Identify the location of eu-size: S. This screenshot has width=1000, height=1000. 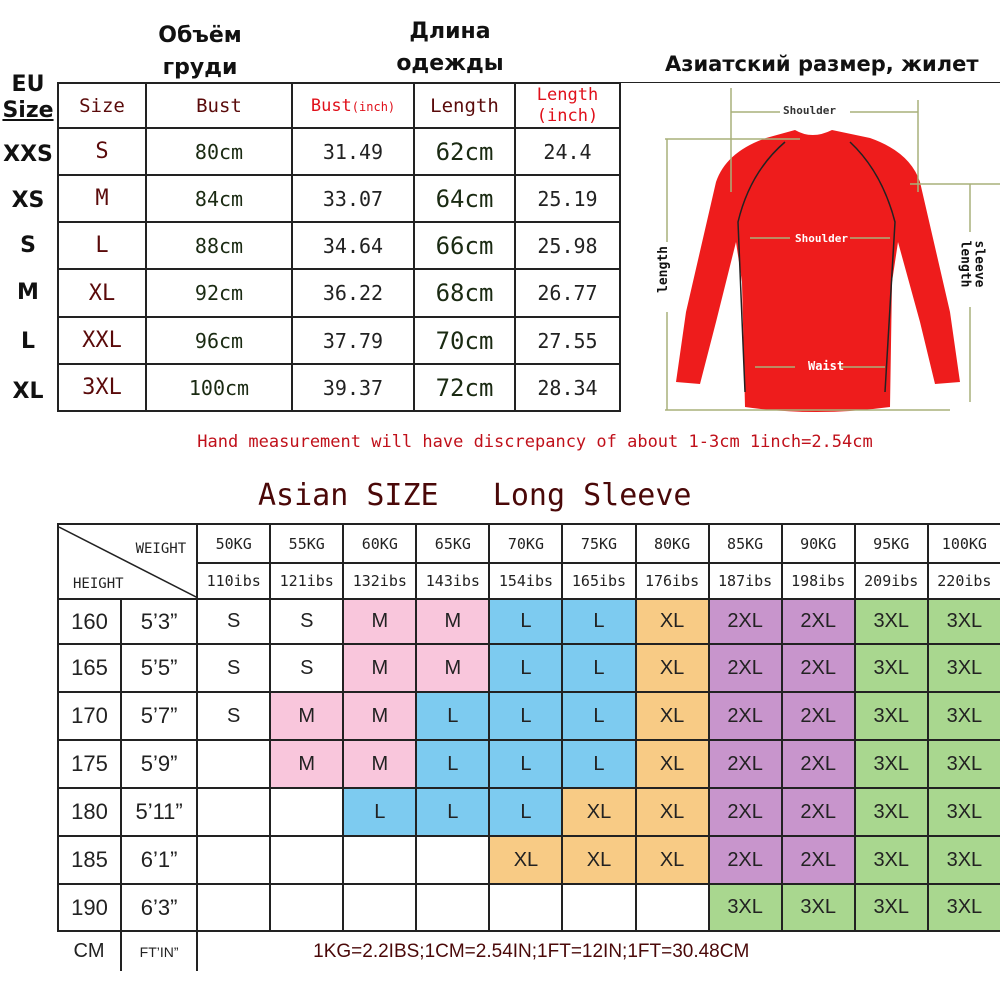
(28, 245).